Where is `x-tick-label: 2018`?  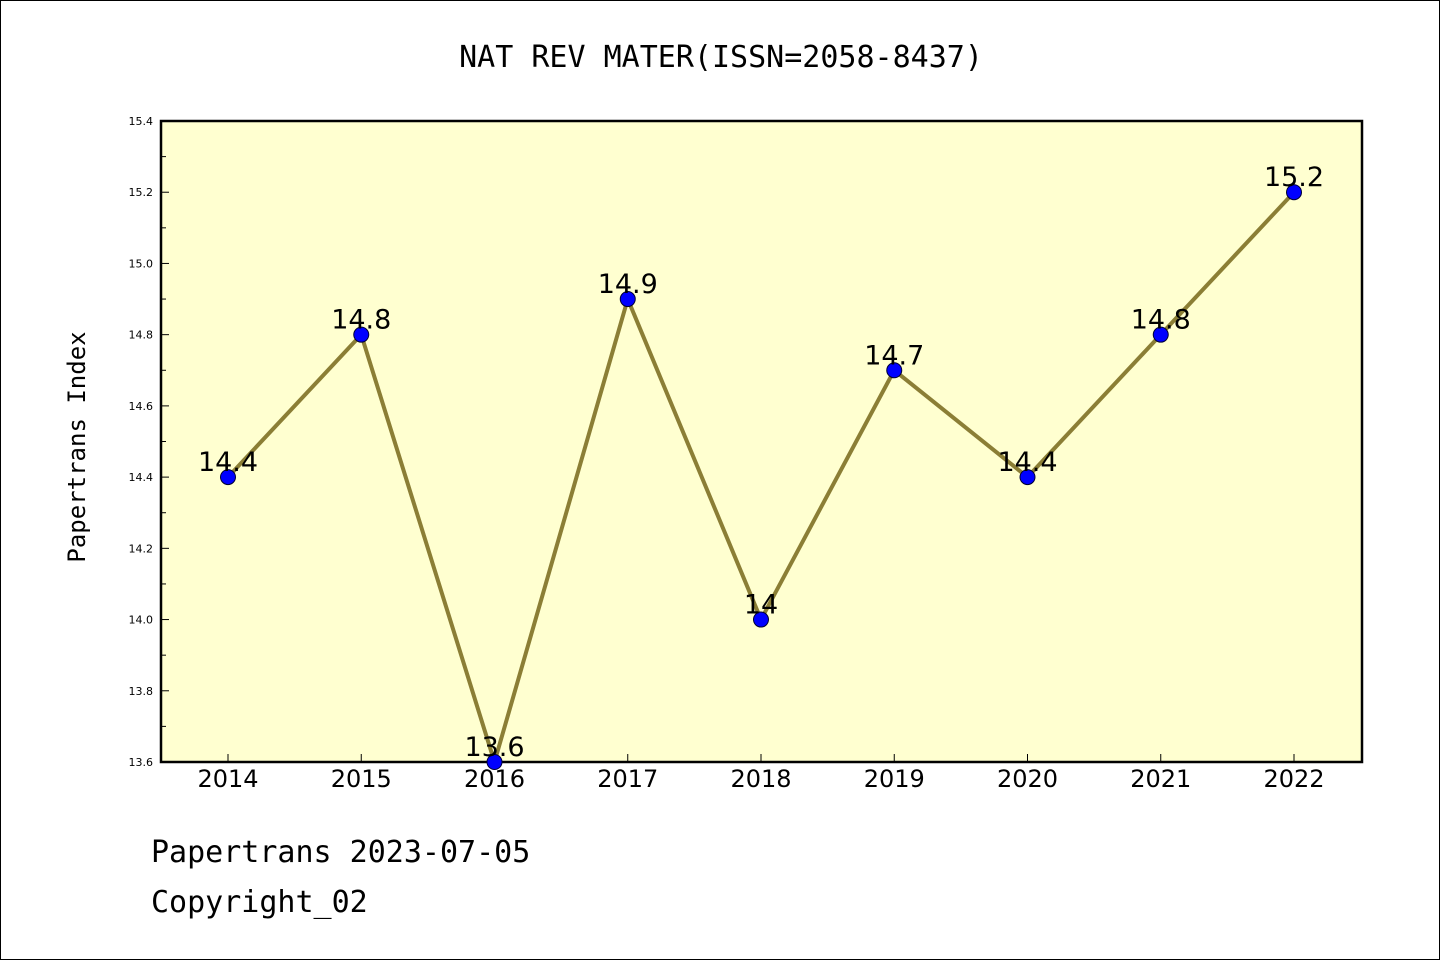
x-tick-label: 2018 is located at coordinates (760, 779).